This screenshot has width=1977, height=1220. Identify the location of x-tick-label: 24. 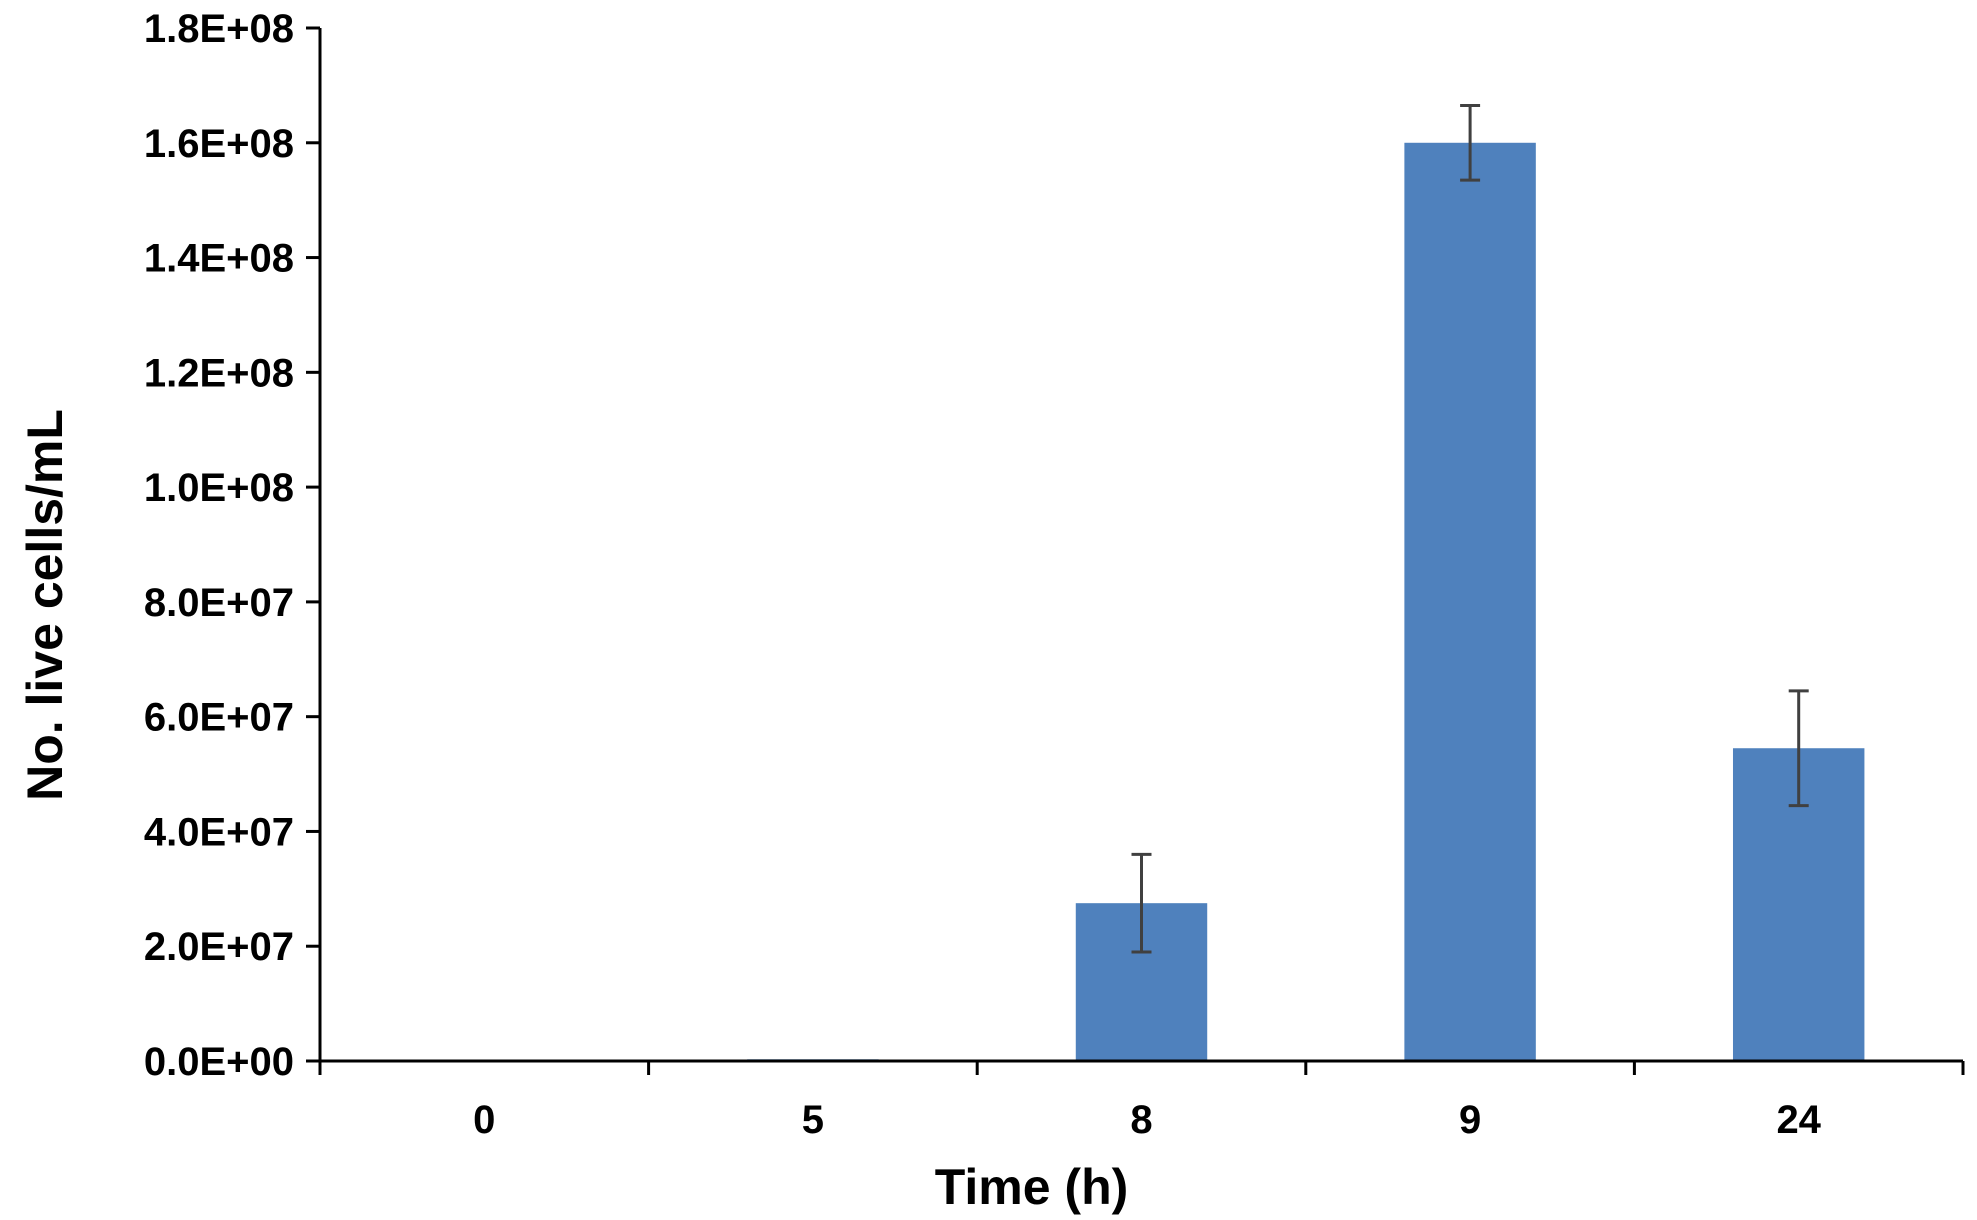
(1798, 1120).